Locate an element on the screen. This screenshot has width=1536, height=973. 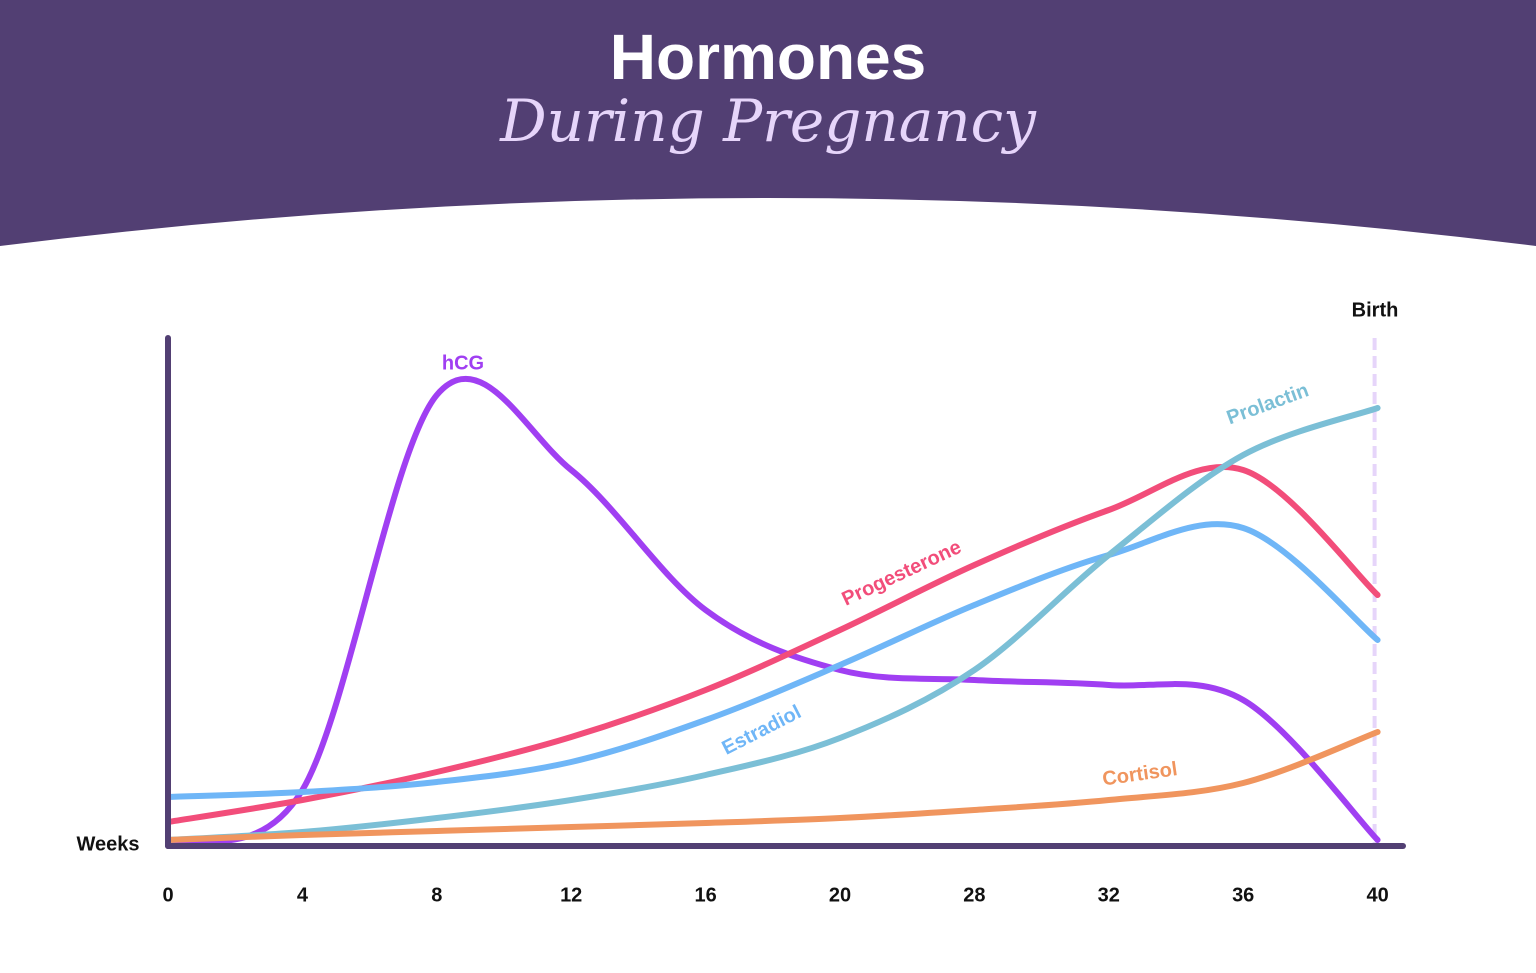
chart-subtitle: During Pregnancy is located at coordinates (768, 121).